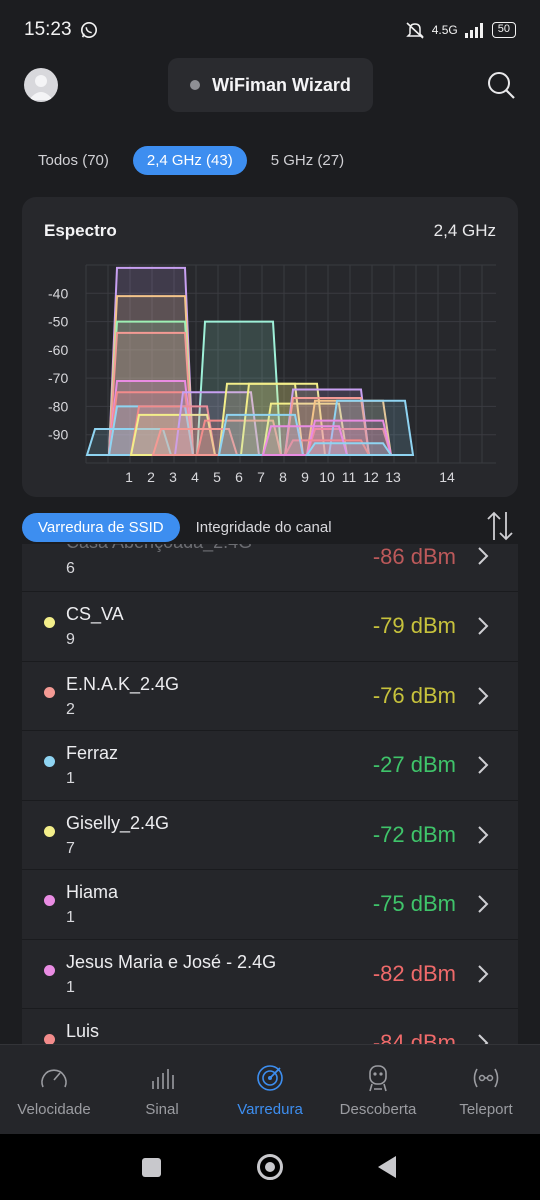 Image resolution: width=540 pixels, height=1200 pixels. I want to click on nav-signal: Sinal, so click(162, 1089).